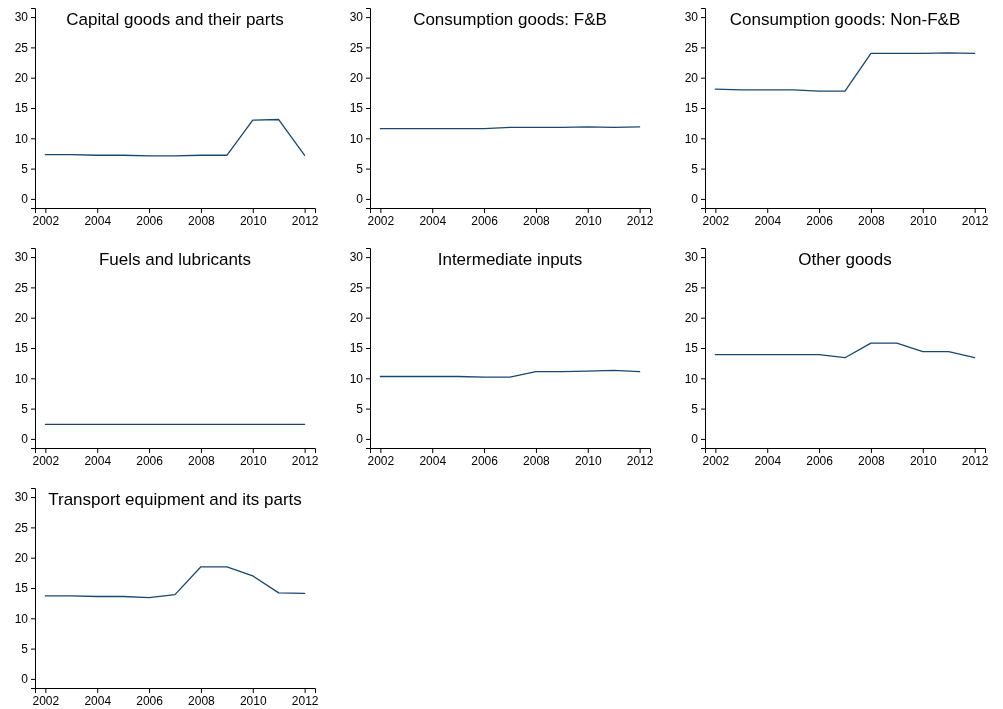  Describe the element at coordinates (175, 499) in the screenshot. I see `chart-title: Transport equipment and its parts` at that location.